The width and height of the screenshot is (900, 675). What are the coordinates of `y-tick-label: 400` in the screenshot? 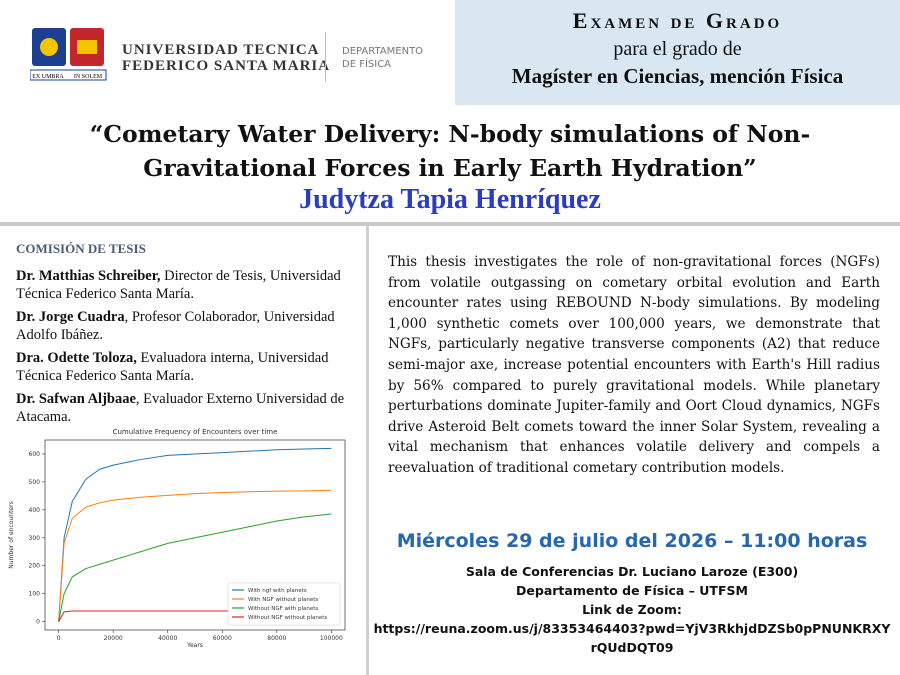 It's located at (35, 510).